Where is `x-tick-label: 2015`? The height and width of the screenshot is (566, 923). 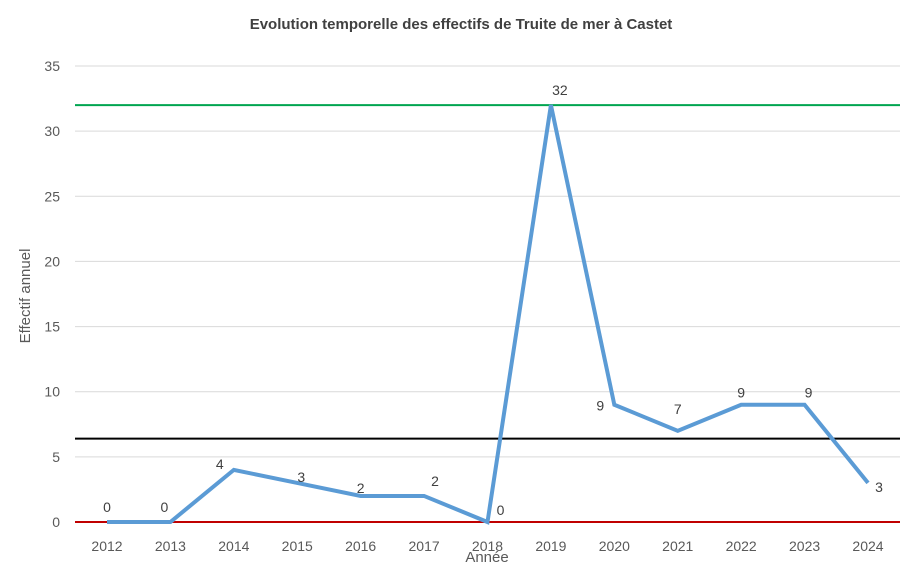 x-tick-label: 2015 is located at coordinates (297, 546).